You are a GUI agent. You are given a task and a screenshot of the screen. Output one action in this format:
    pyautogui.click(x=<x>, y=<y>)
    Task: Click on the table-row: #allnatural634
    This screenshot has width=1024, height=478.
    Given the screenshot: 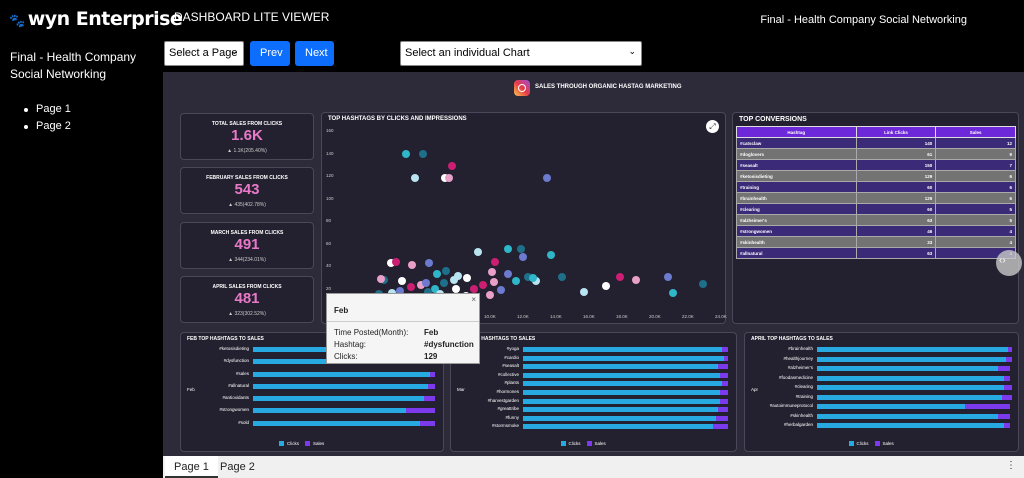 What is the action you would take?
    pyautogui.click(x=876, y=253)
    